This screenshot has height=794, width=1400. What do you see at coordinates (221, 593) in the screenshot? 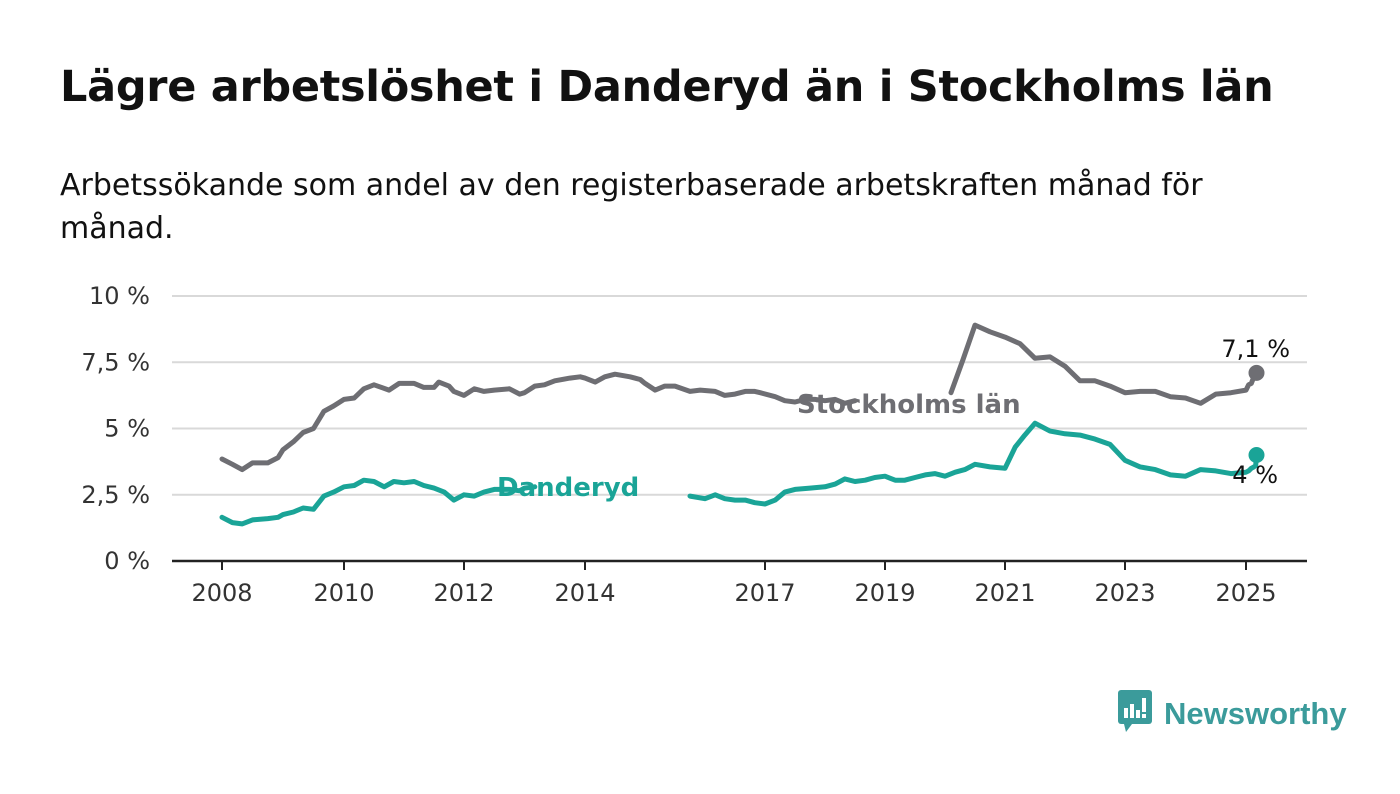
I see `x-tick-label: 2008` at bounding box center [221, 593].